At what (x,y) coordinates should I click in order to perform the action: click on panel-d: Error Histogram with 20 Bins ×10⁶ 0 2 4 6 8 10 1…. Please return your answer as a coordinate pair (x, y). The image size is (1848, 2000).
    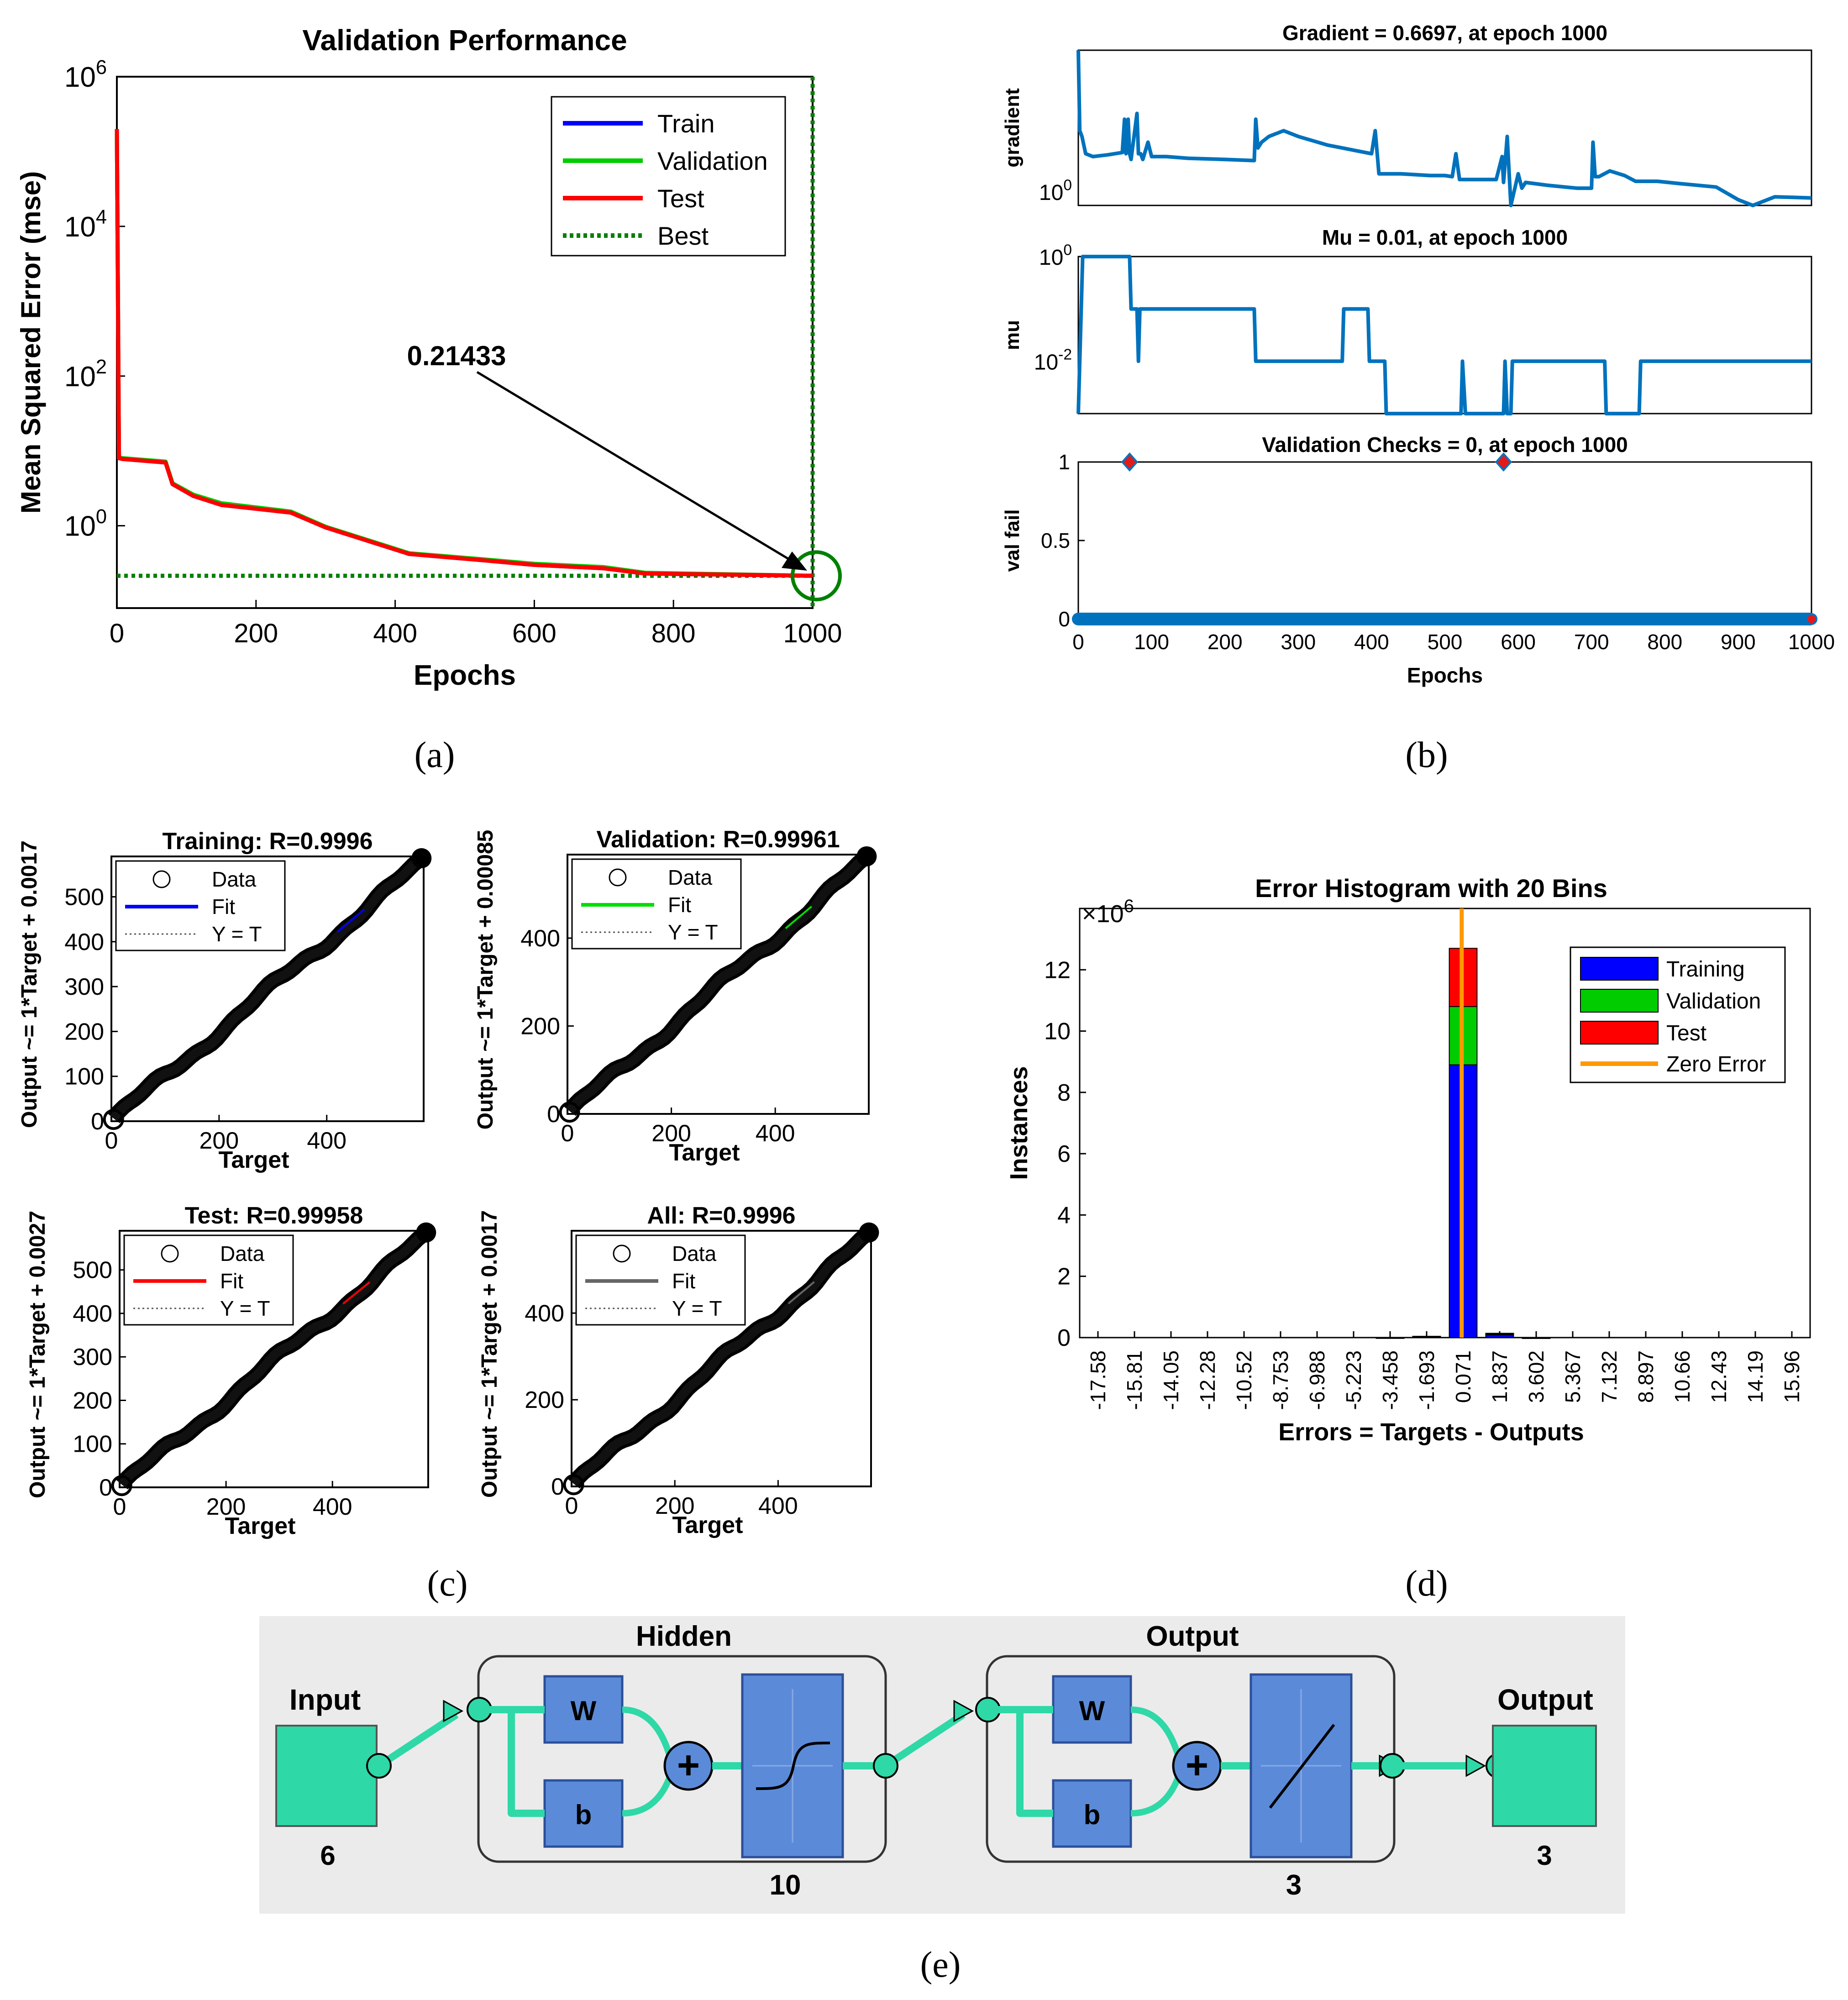
    Looking at the image, I should click on (1408, 1160).